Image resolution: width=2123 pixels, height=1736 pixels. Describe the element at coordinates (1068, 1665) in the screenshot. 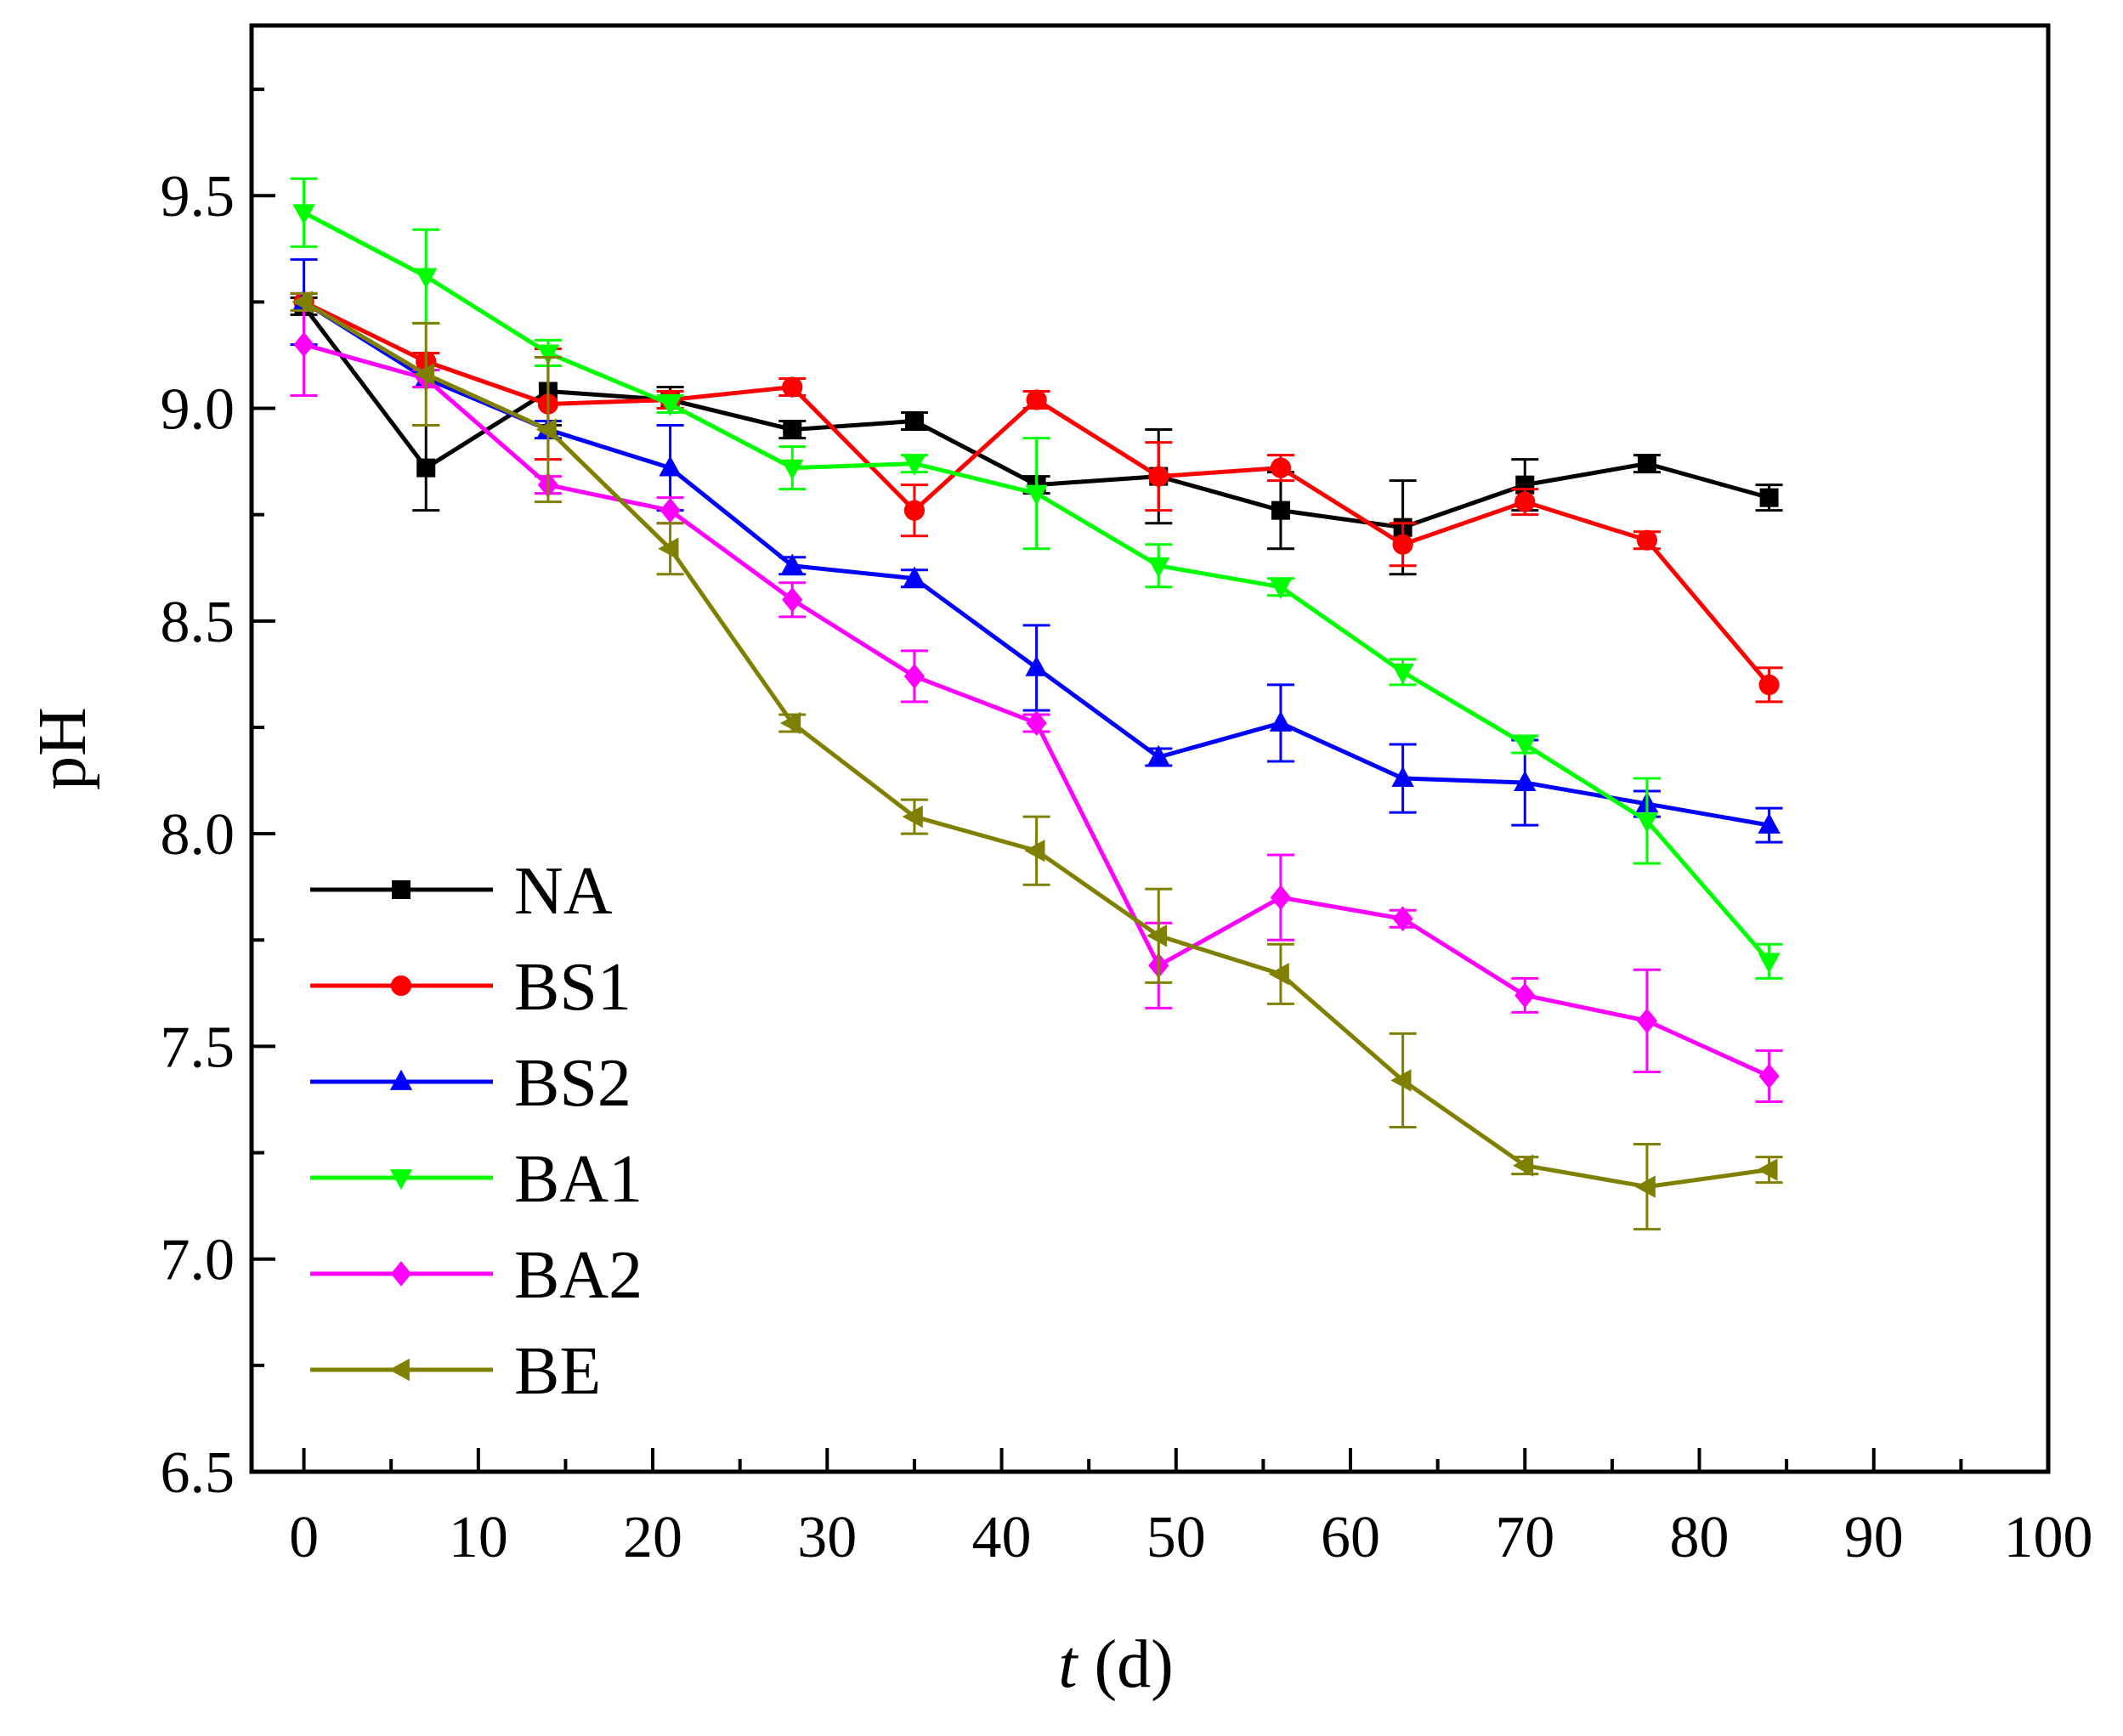

I see `x-axis-title-var: t` at that location.